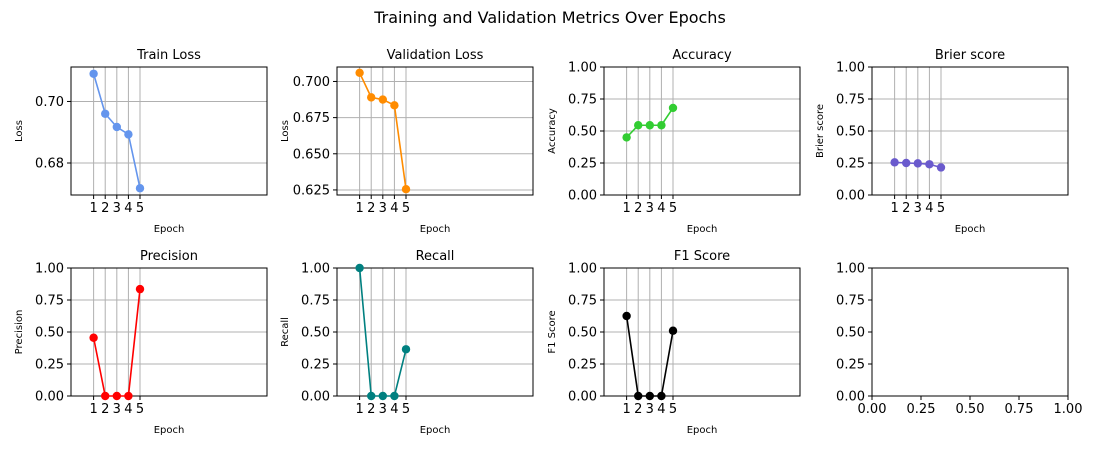 This screenshot has height=450, width=1100. Describe the element at coordinates (168, 55) in the screenshot. I see `subplot-title: Train Loss` at that location.